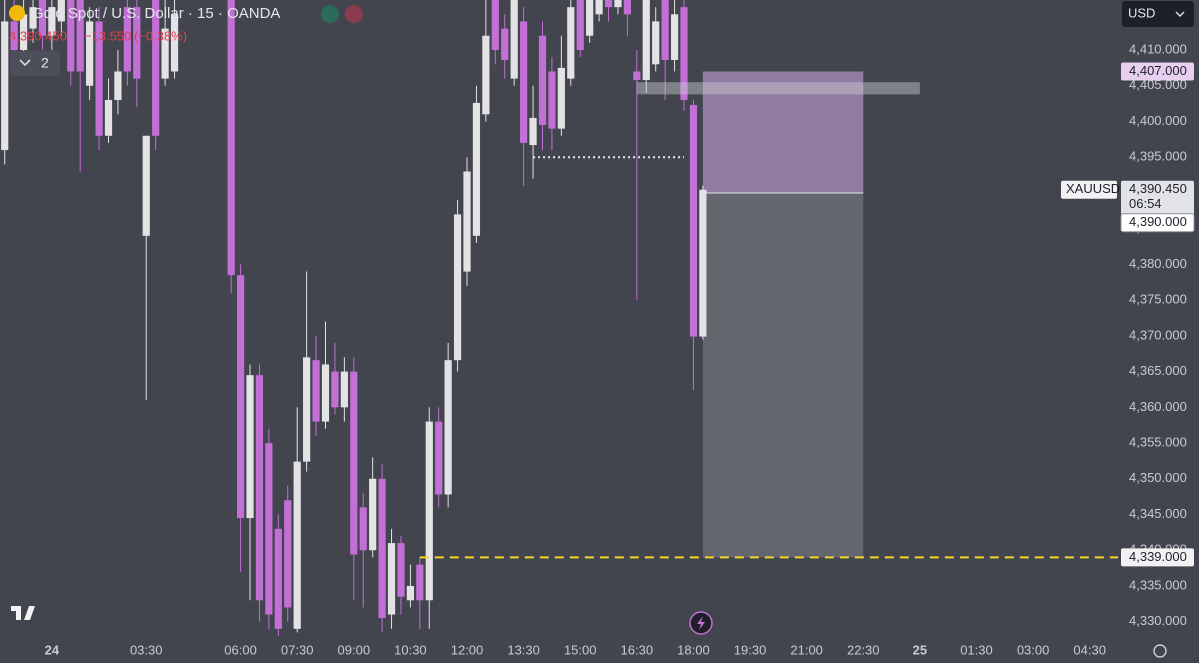  What do you see at coordinates (1093, 188) in the screenshot?
I see `symbol-tag: XAUUSD` at bounding box center [1093, 188].